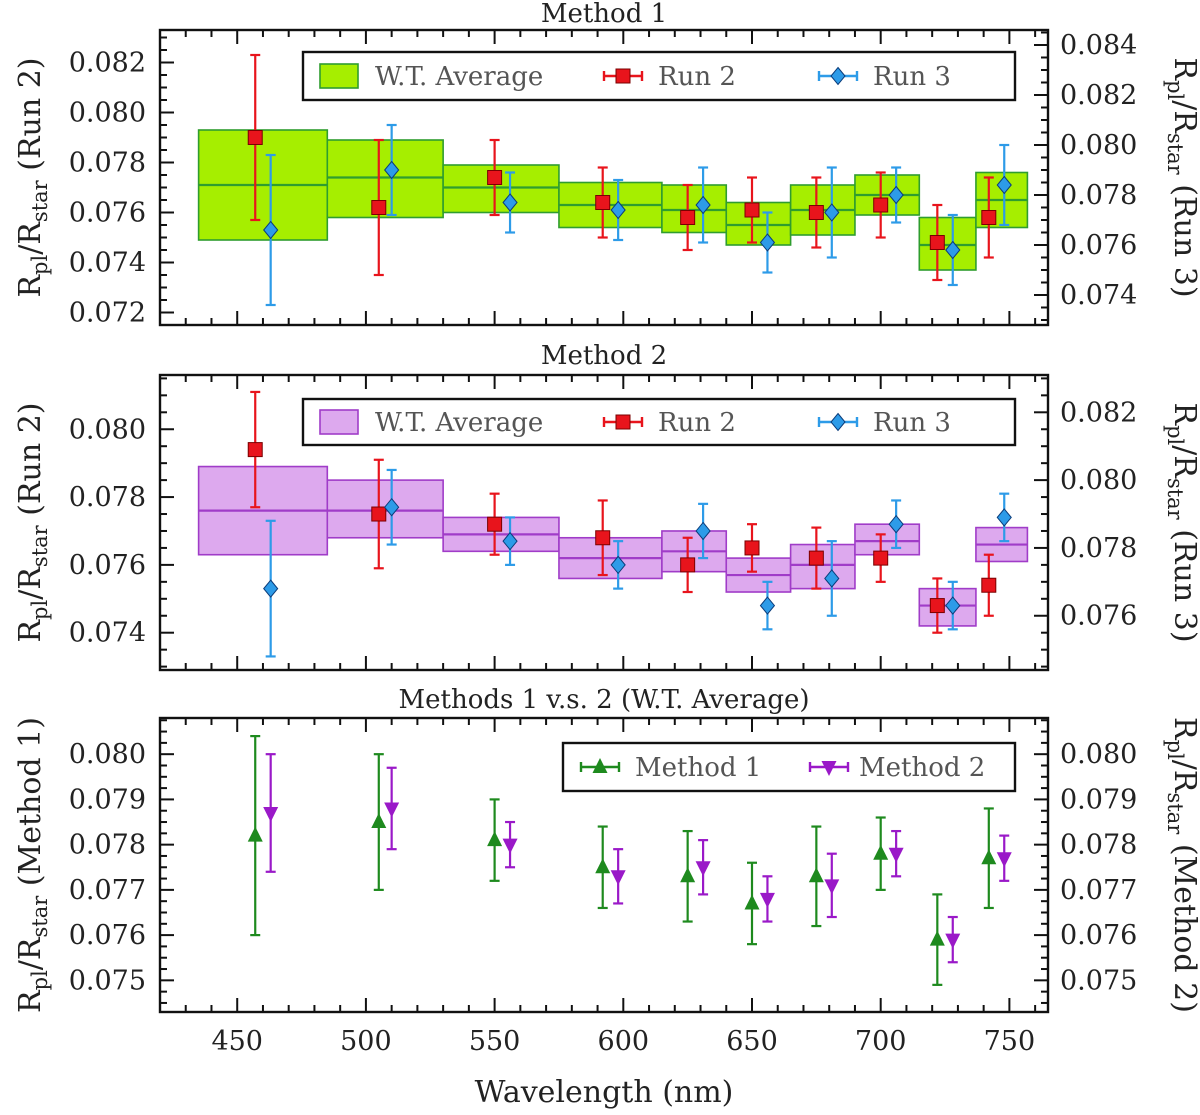  I want to click on y-axis-label-right-tail: (Method 2), so click(1183, 923).